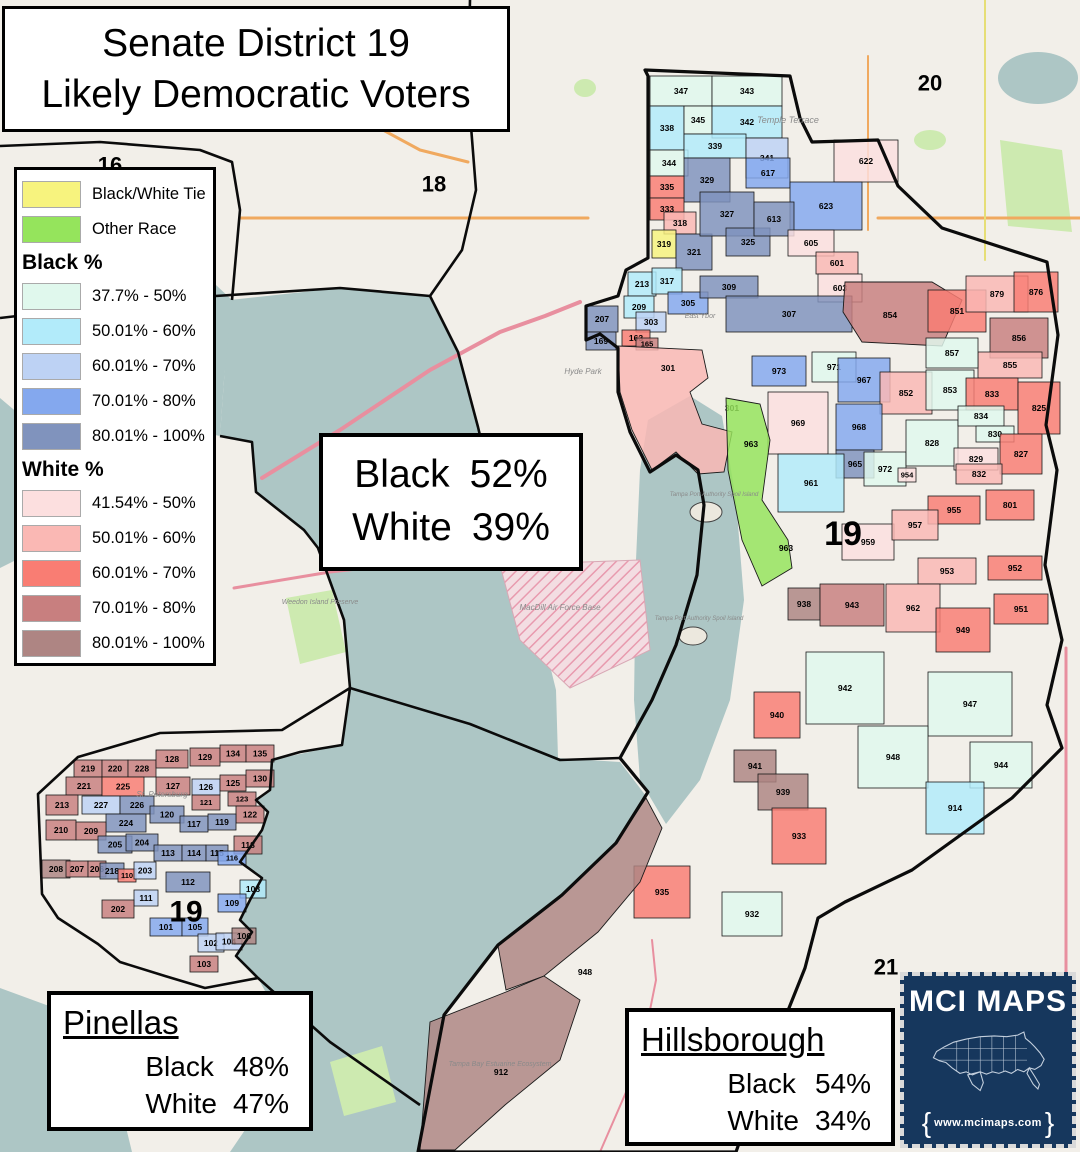 The width and height of the screenshot is (1080, 1152). Describe the element at coordinates (62, 262) in the screenshot. I see `legend-header-black: Black %` at that location.